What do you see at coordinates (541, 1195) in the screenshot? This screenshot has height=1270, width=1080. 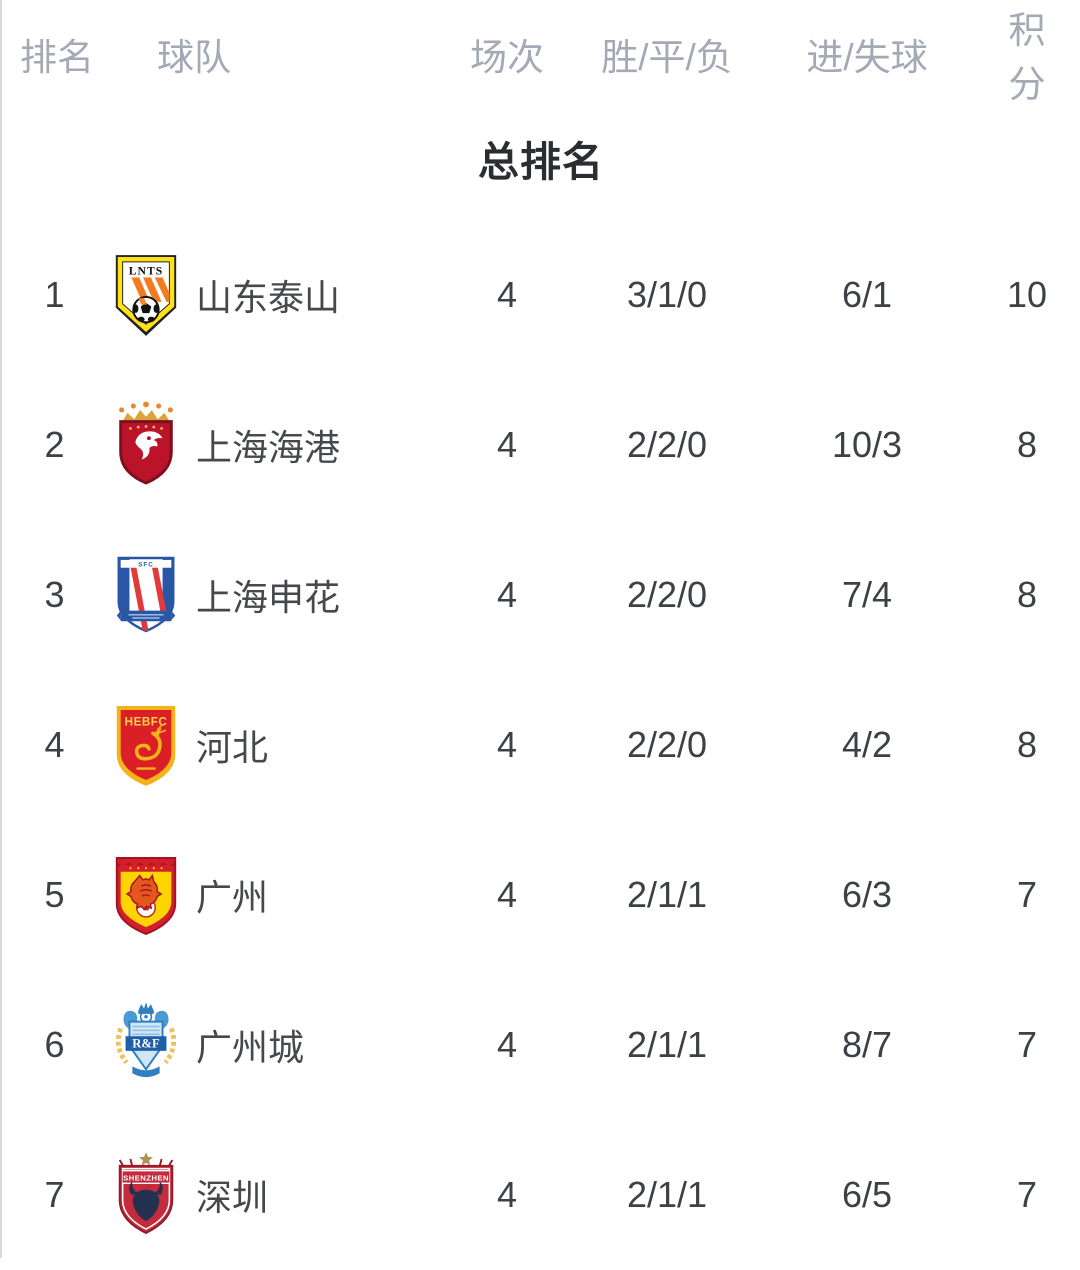 I see `table-row: 7 深圳 4 2/1/1 6/5 7` at bounding box center [541, 1195].